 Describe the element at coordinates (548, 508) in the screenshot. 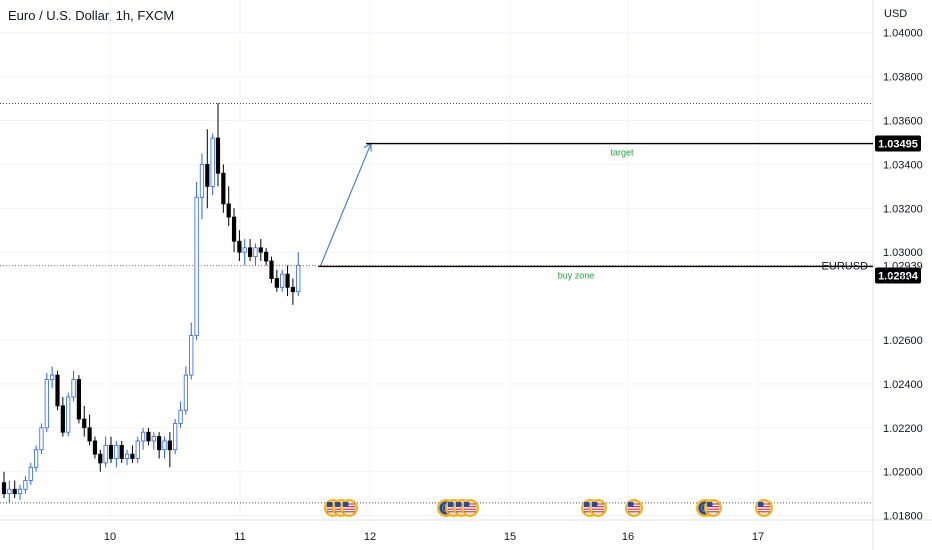

I see `economic-events` at that location.